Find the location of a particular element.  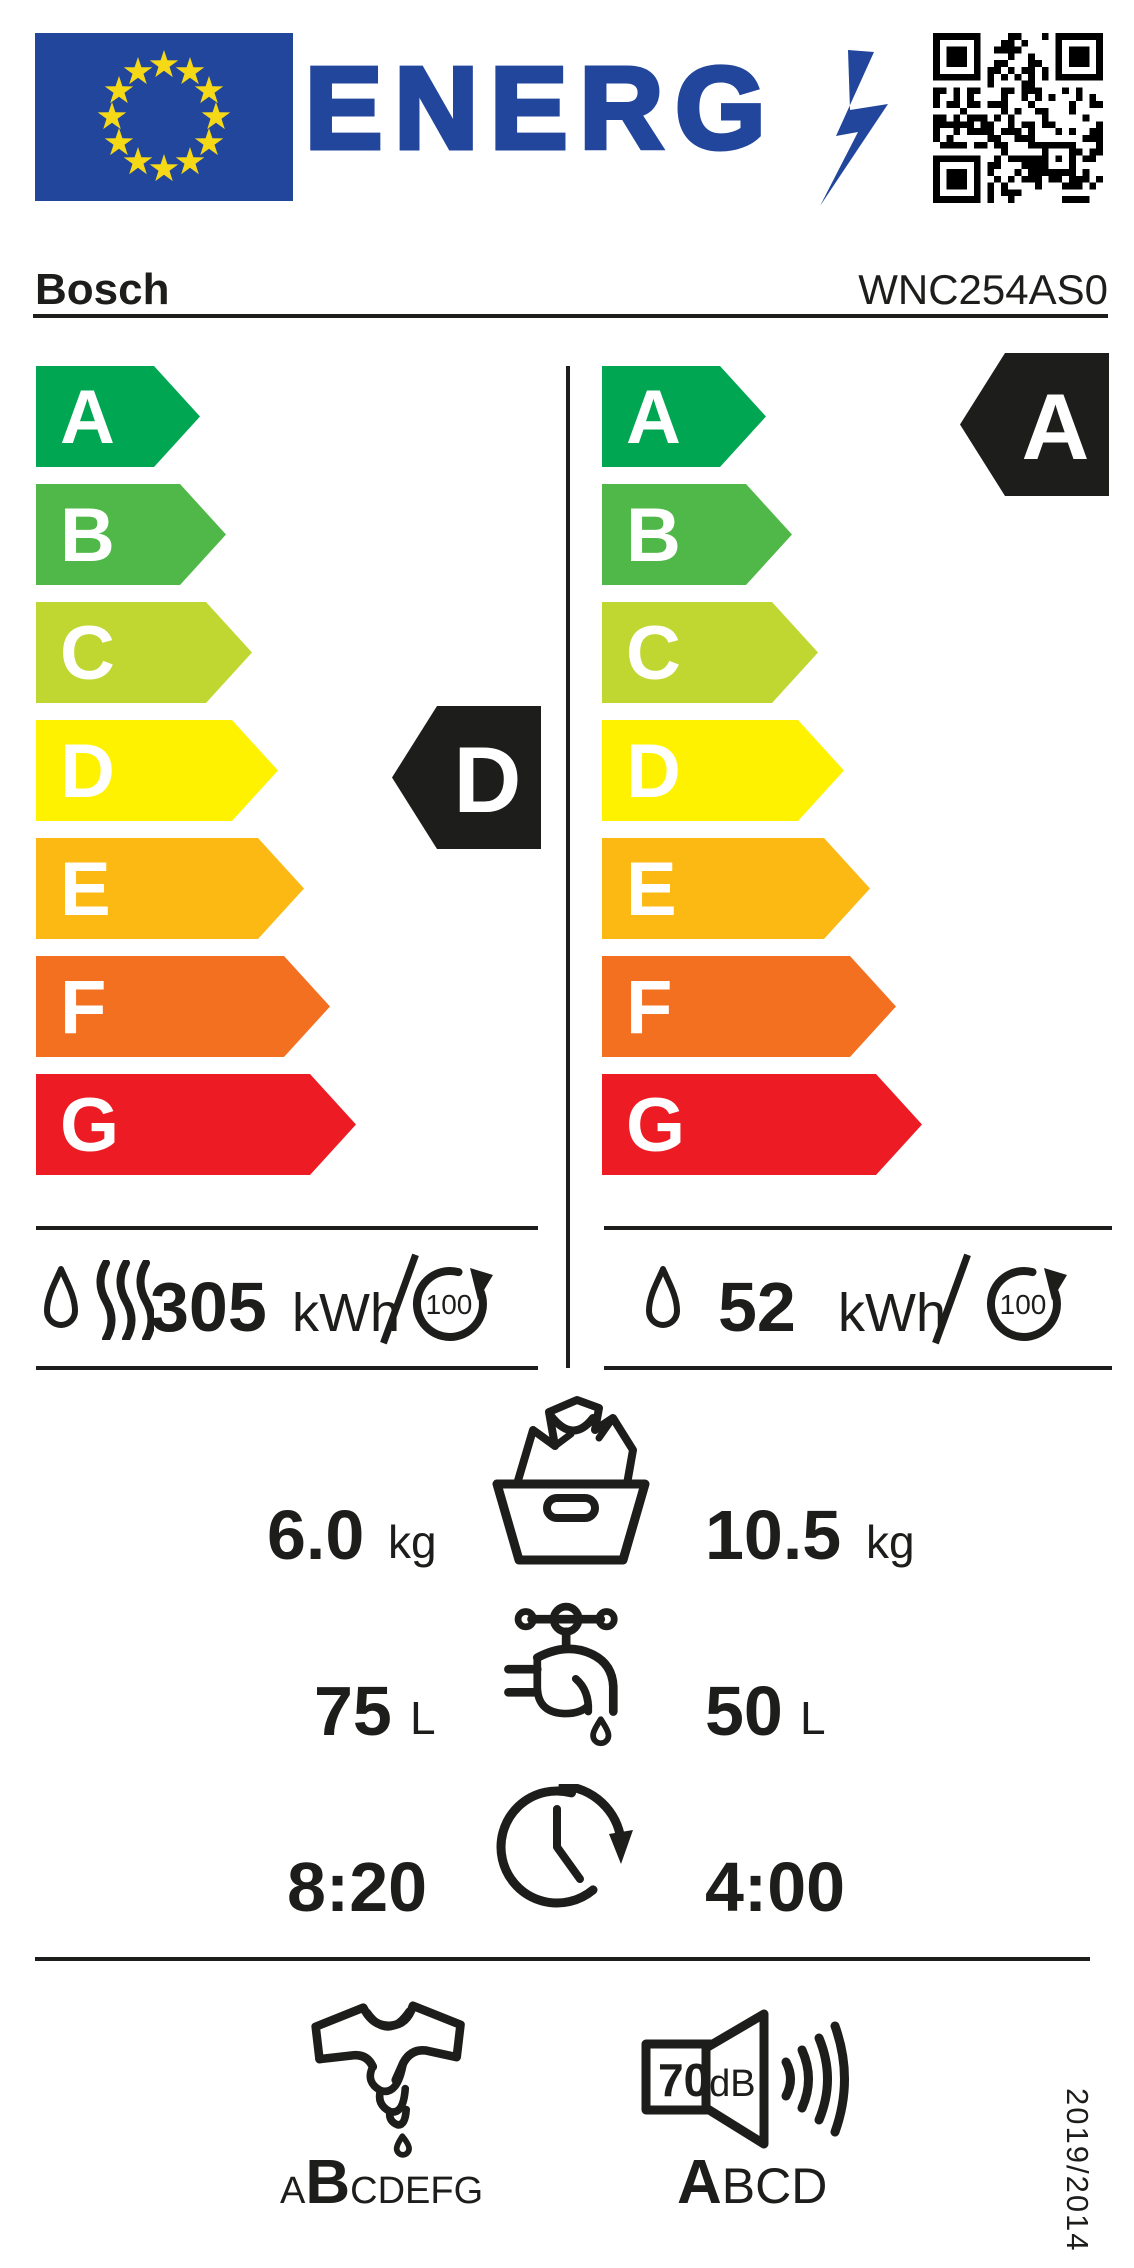

spin-class-rated: B is located at coordinates (328, 2182).